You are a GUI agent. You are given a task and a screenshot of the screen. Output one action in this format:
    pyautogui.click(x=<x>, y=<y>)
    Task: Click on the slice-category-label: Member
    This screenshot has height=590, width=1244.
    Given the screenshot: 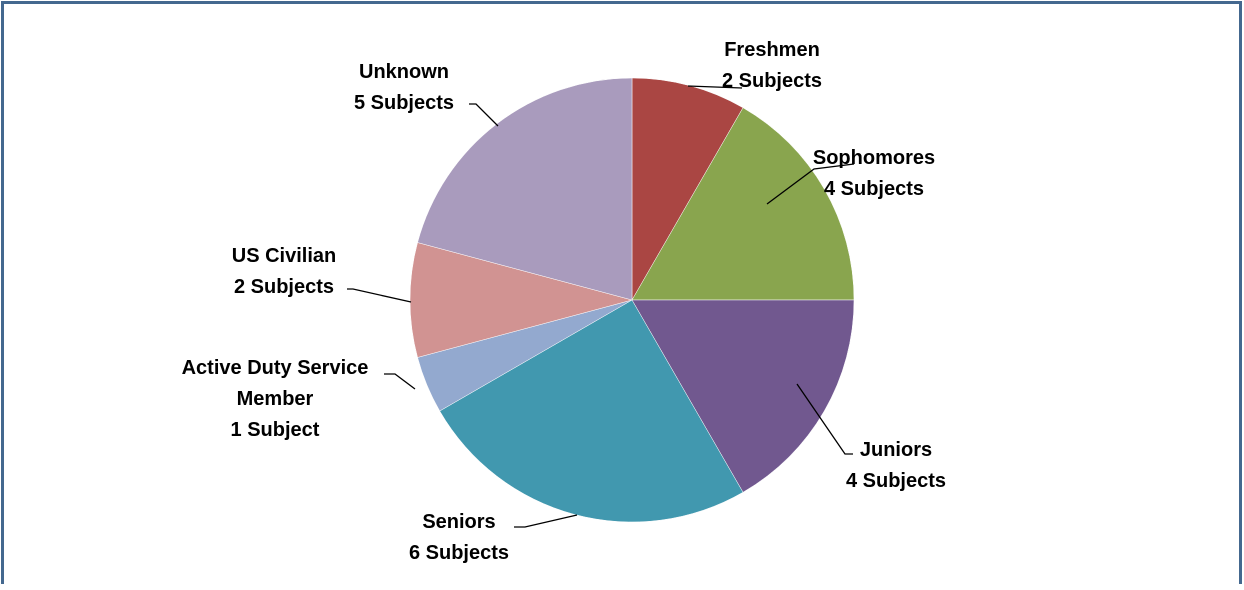 What is the action you would take?
    pyautogui.click(x=275, y=399)
    